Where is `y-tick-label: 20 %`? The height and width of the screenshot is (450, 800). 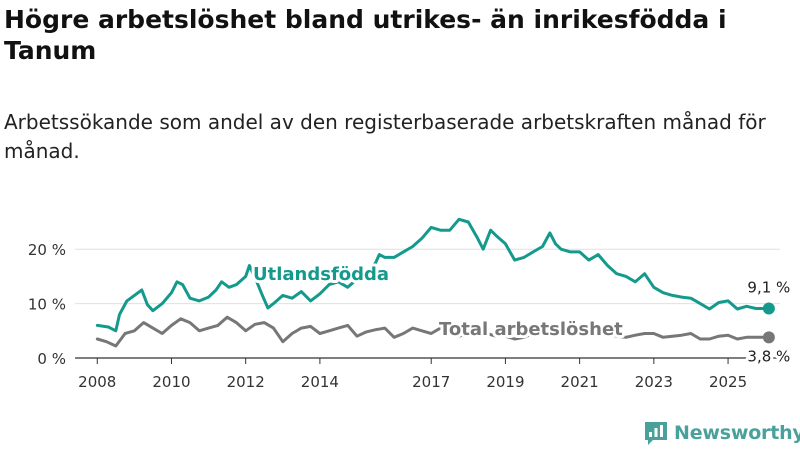 y-tick-label: 20 % is located at coordinates (47, 250).